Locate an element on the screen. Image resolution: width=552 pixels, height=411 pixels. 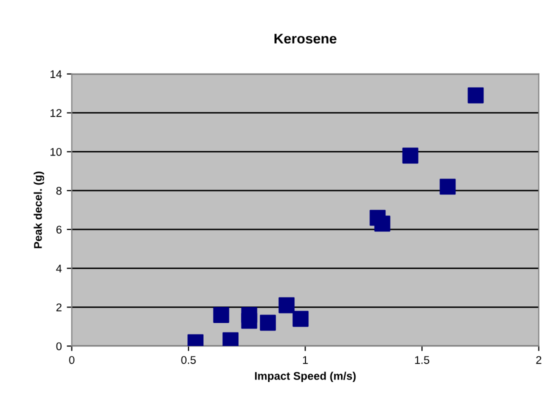
x-tick-label: 0 is located at coordinates (71, 360).